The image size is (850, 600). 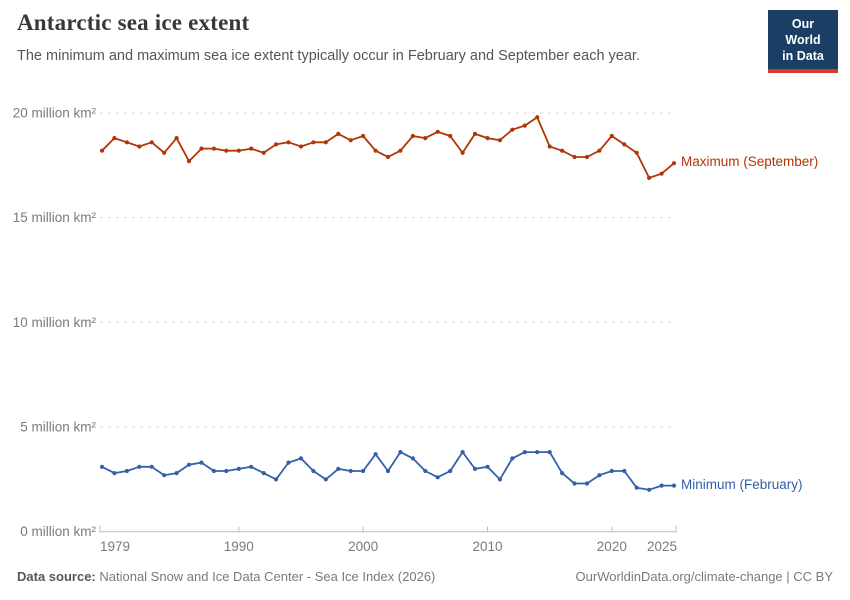 What do you see at coordinates (139, 466) in the screenshot?
I see `data-point-minimum-february-1982` at bounding box center [139, 466].